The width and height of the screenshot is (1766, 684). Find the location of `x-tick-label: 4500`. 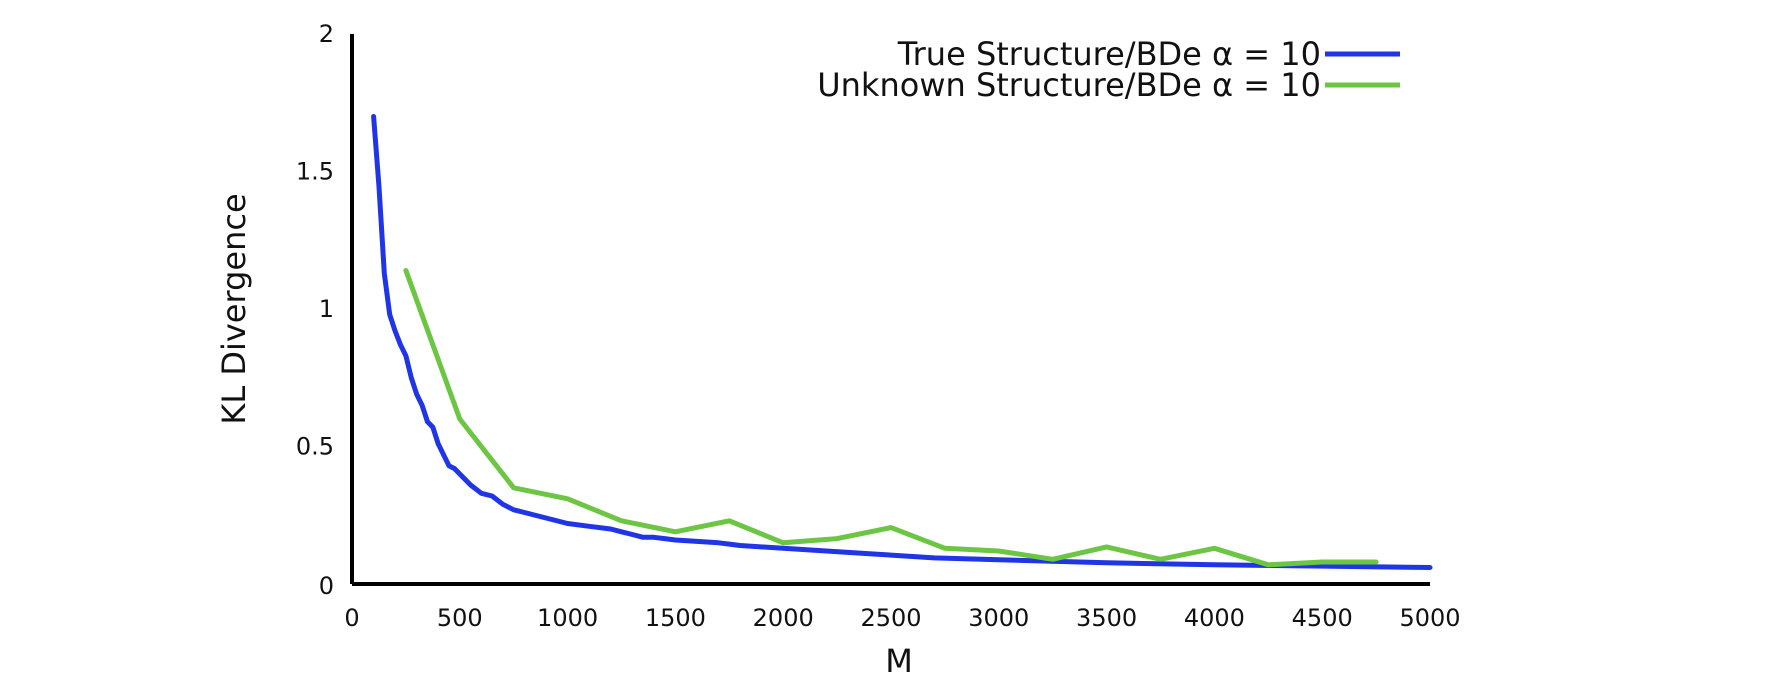

x-tick-label: 4500 is located at coordinates (1322, 618).